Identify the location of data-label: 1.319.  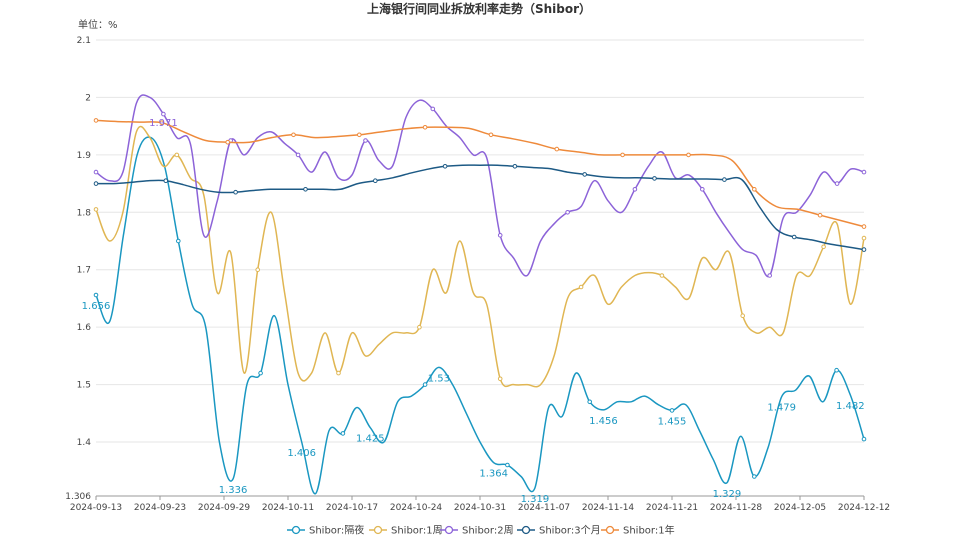
(535, 499).